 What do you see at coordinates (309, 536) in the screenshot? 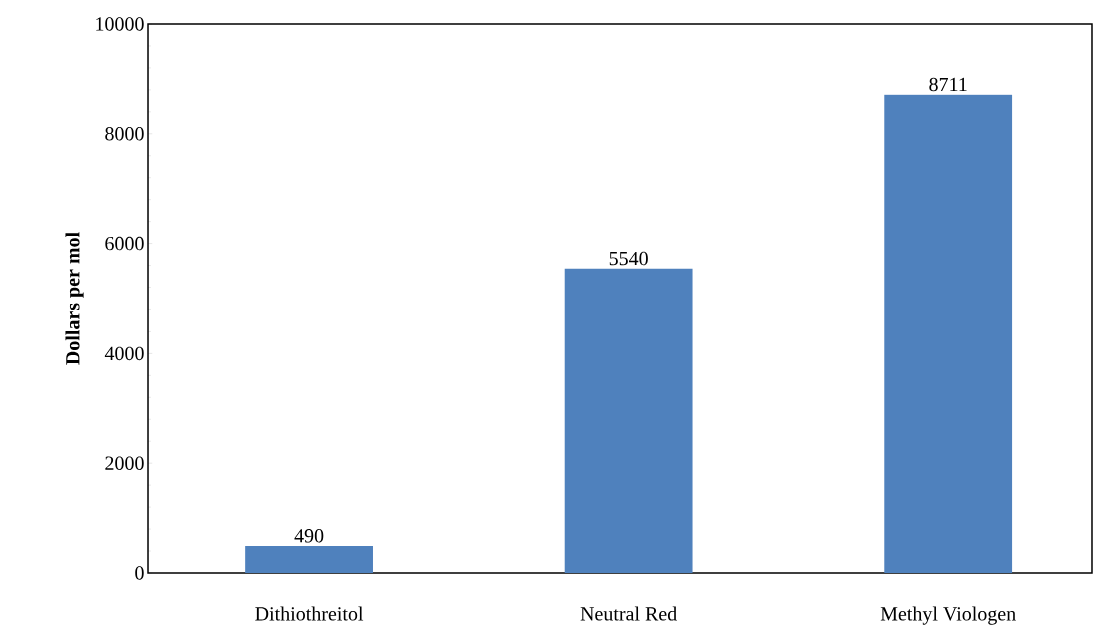
I see `data-label: 490` at bounding box center [309, 536].